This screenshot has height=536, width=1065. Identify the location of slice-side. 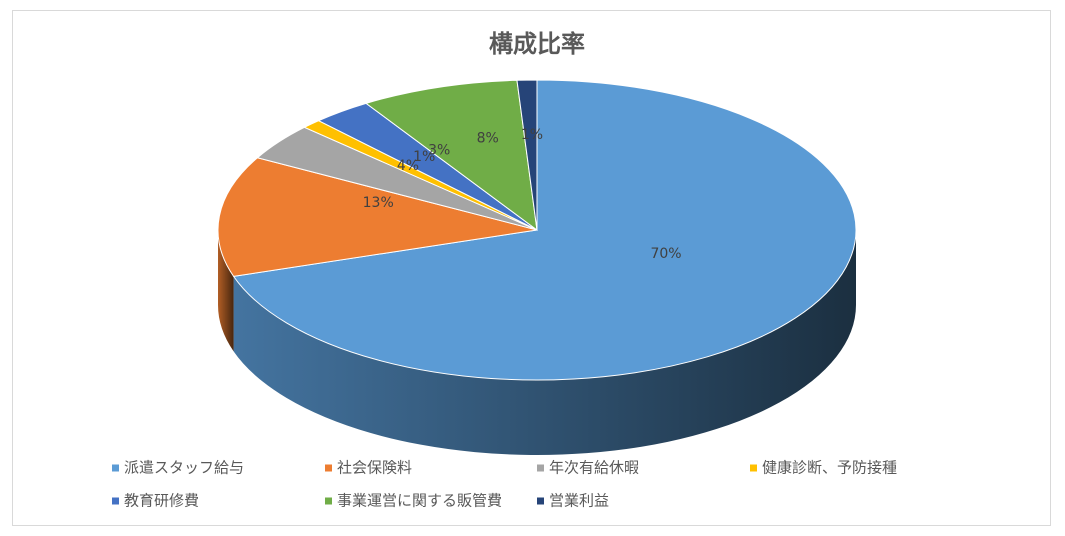
(226, 291).